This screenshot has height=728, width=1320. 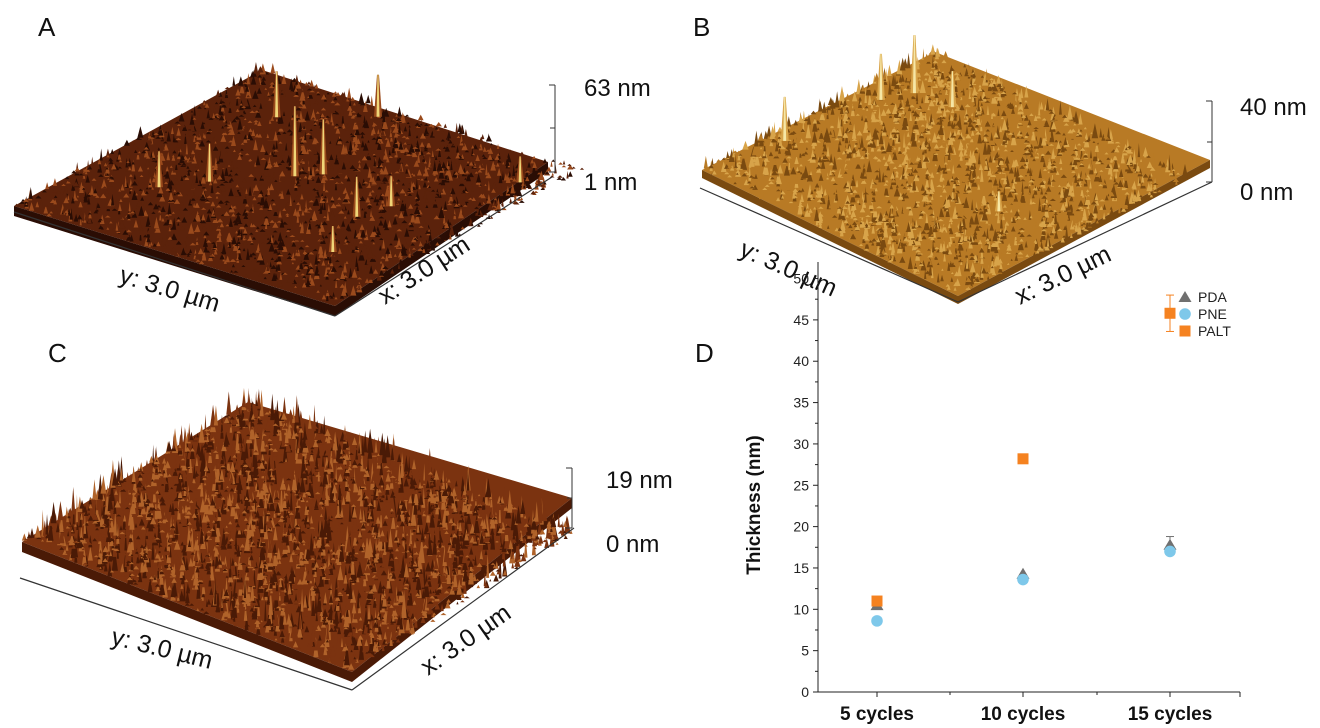 I want to click on scale-max-c: 19 nm, so click(x=639, y=480).